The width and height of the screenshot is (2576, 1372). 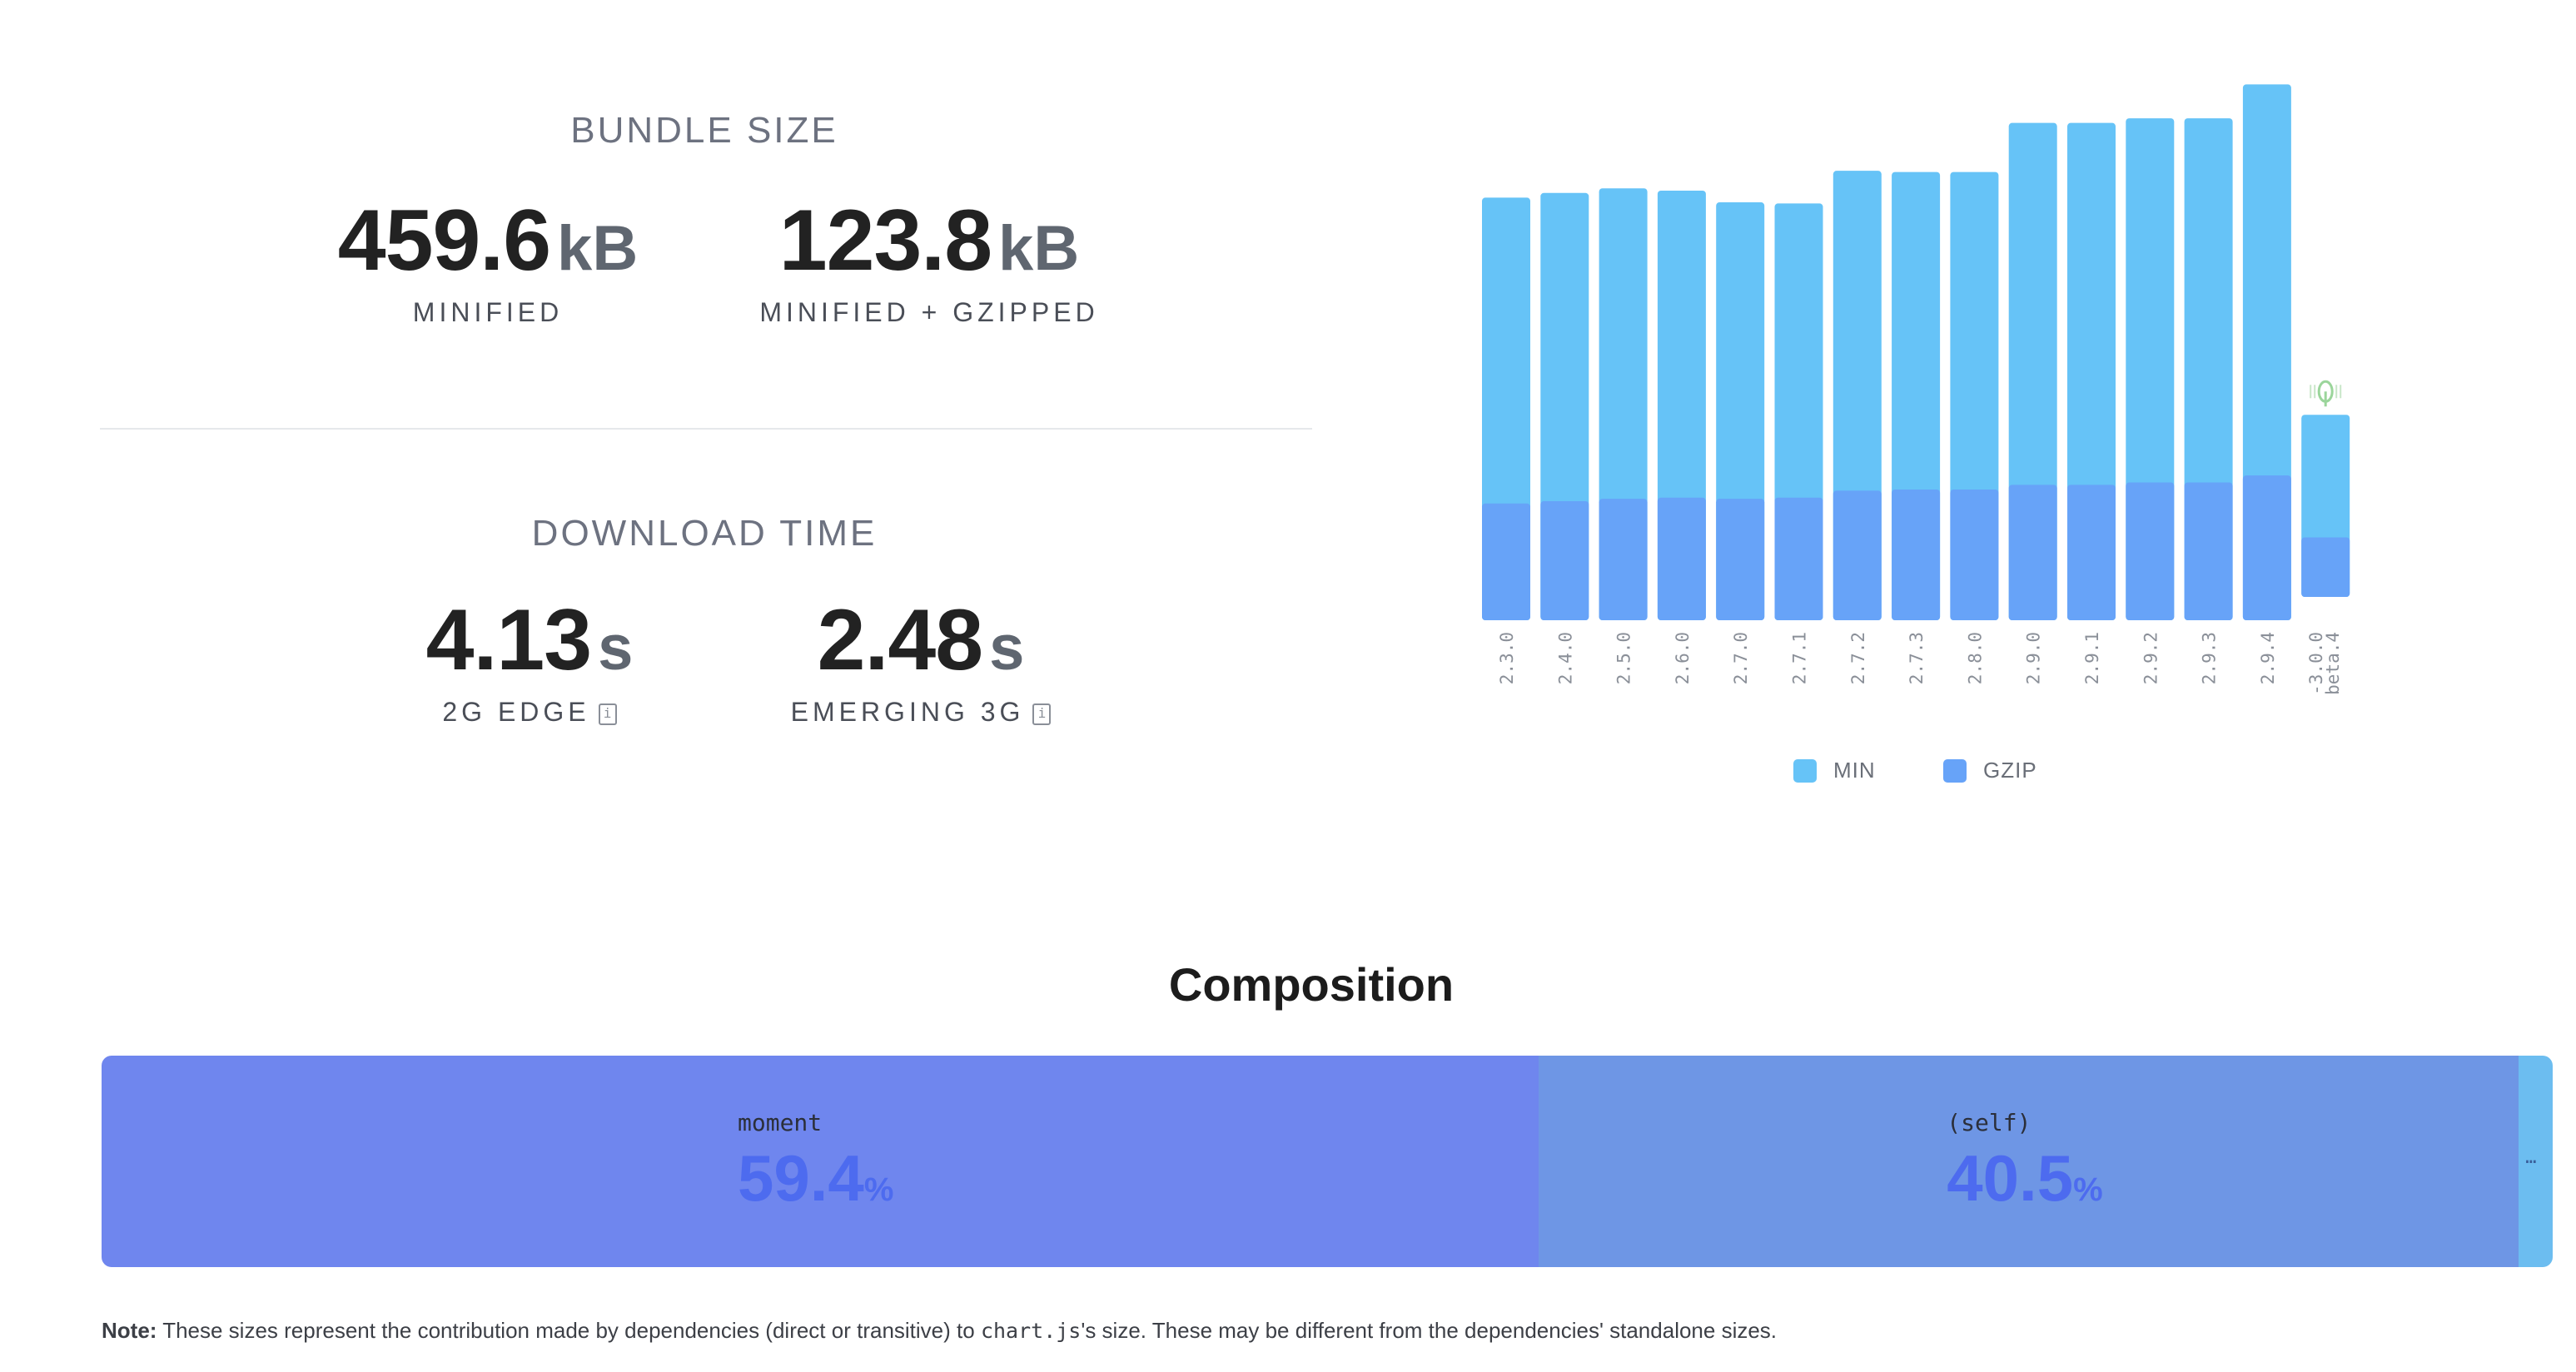 I want to click on minified-unit: kB, so click(x=598, y=248).